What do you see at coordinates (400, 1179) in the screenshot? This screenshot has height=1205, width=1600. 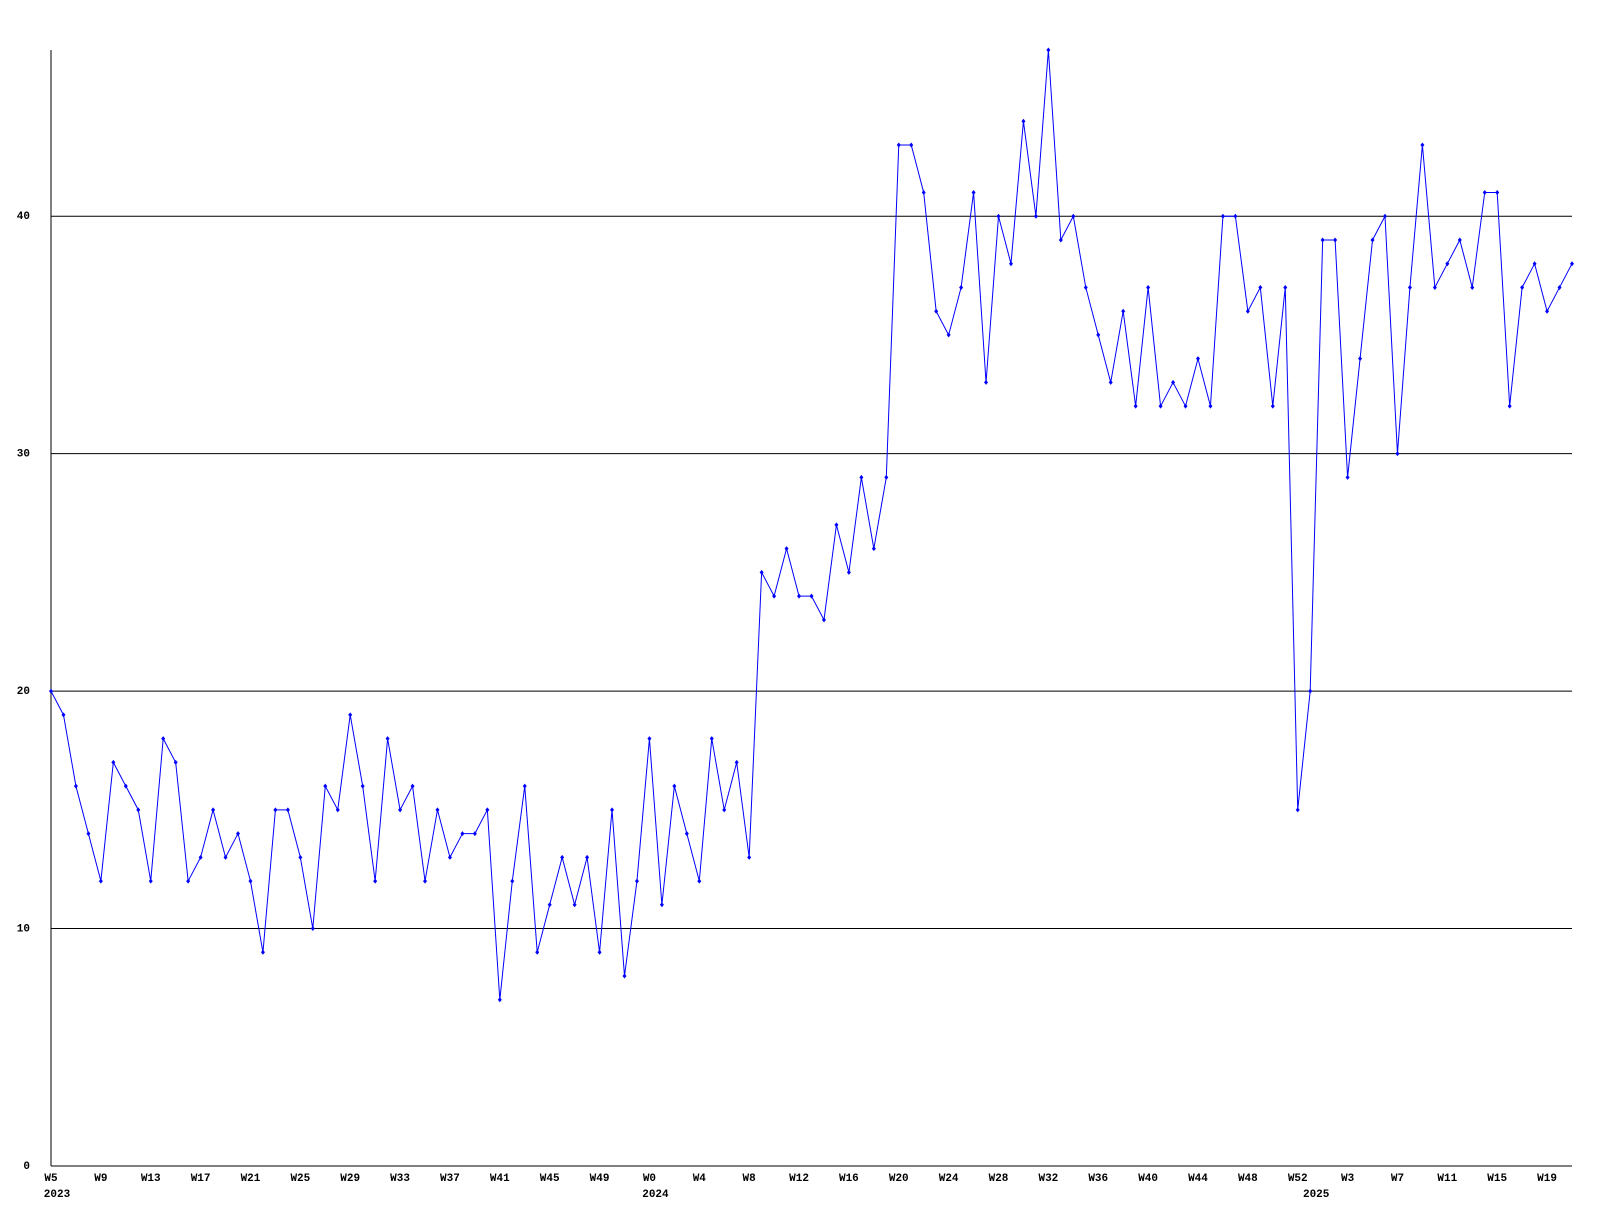 I see `x-tick-label: W33` at bounding box center [400, 1179].